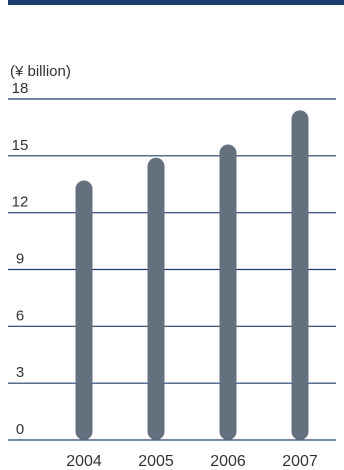 Image resolution: width=344 pixels, height=470 pixels. Describe the element at coordinates (300, 275) in the screenshot. I see `bar-2007` at that location.